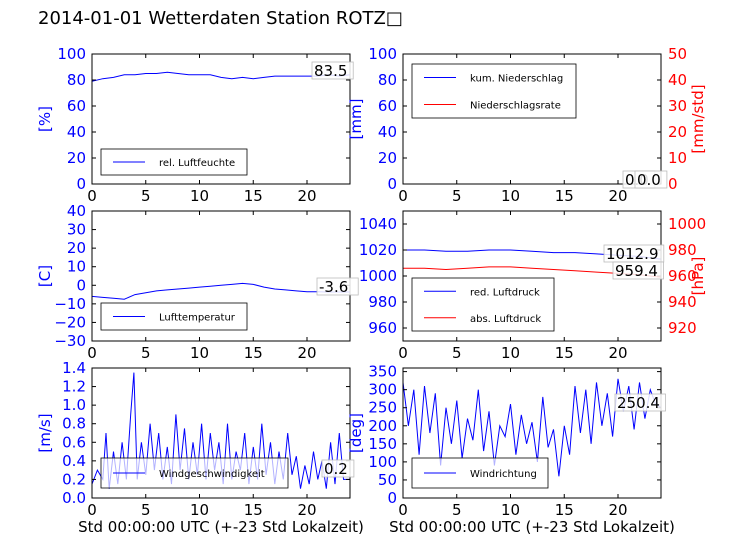 The image size is (736, 552). Describe the element at coordinates (221, 527) in the screenshot. I see `windspeed-xlabel: Std 00:00:00 UTC (+-23 Std Lokalzeit)` at that location.